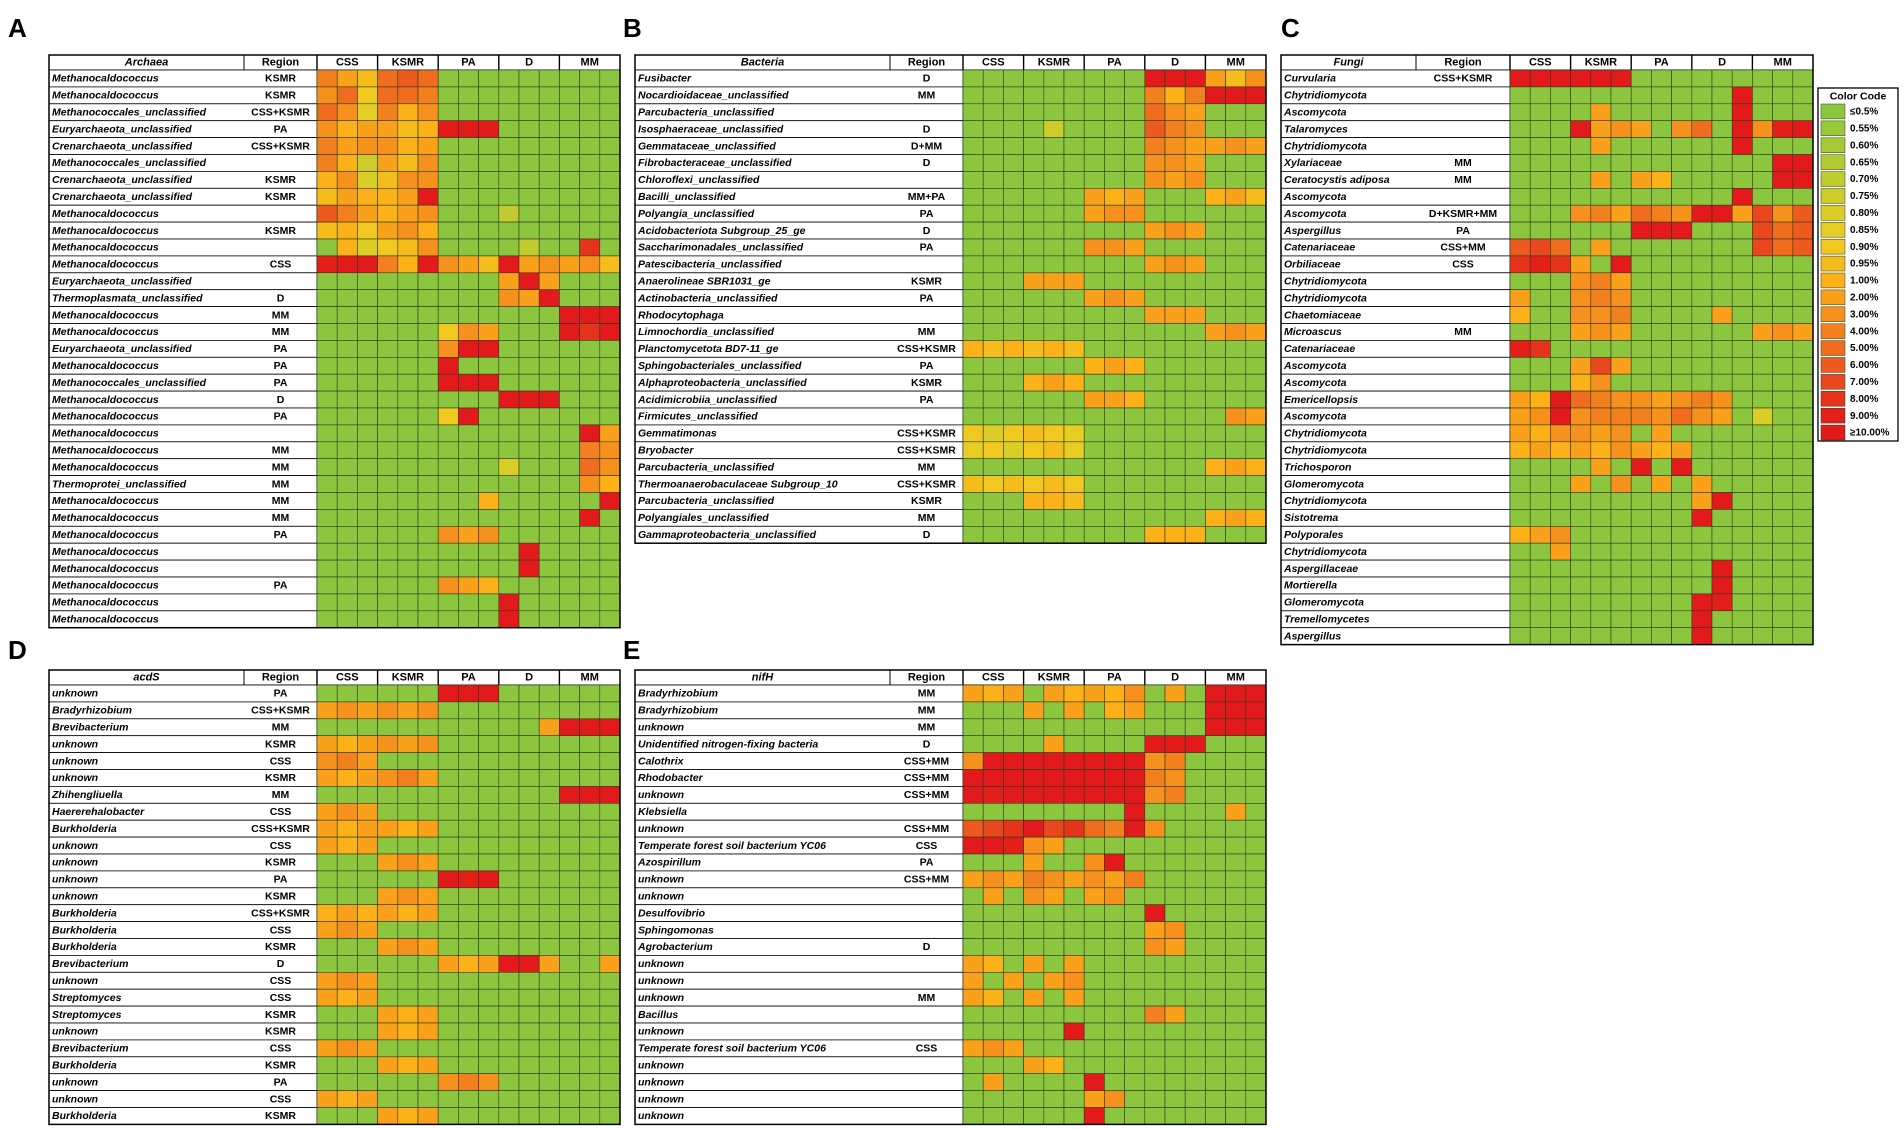 The width and height of the screenshot is (1904, 1129). I want to click on legend-swatch, so click(1833, 348).